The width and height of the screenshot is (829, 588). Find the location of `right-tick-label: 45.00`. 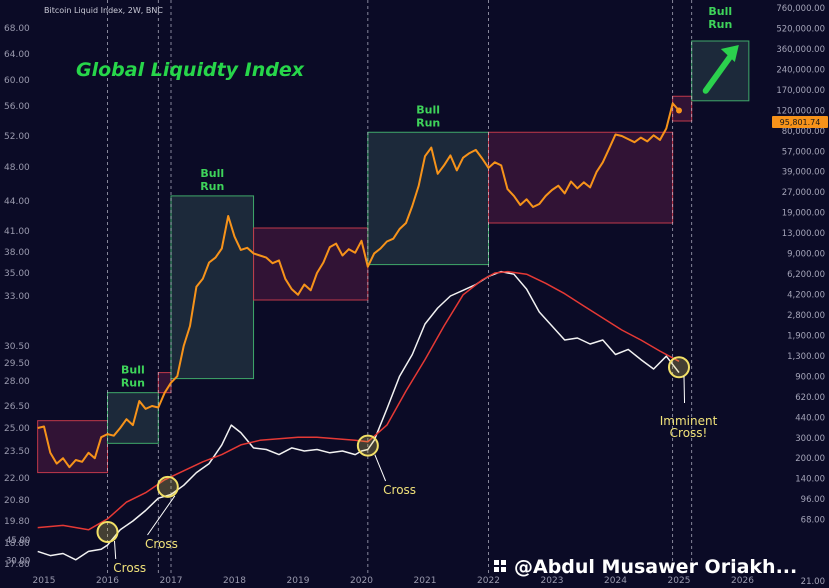

right-tick-label: 45.00 is located at coordinates (18, 541).